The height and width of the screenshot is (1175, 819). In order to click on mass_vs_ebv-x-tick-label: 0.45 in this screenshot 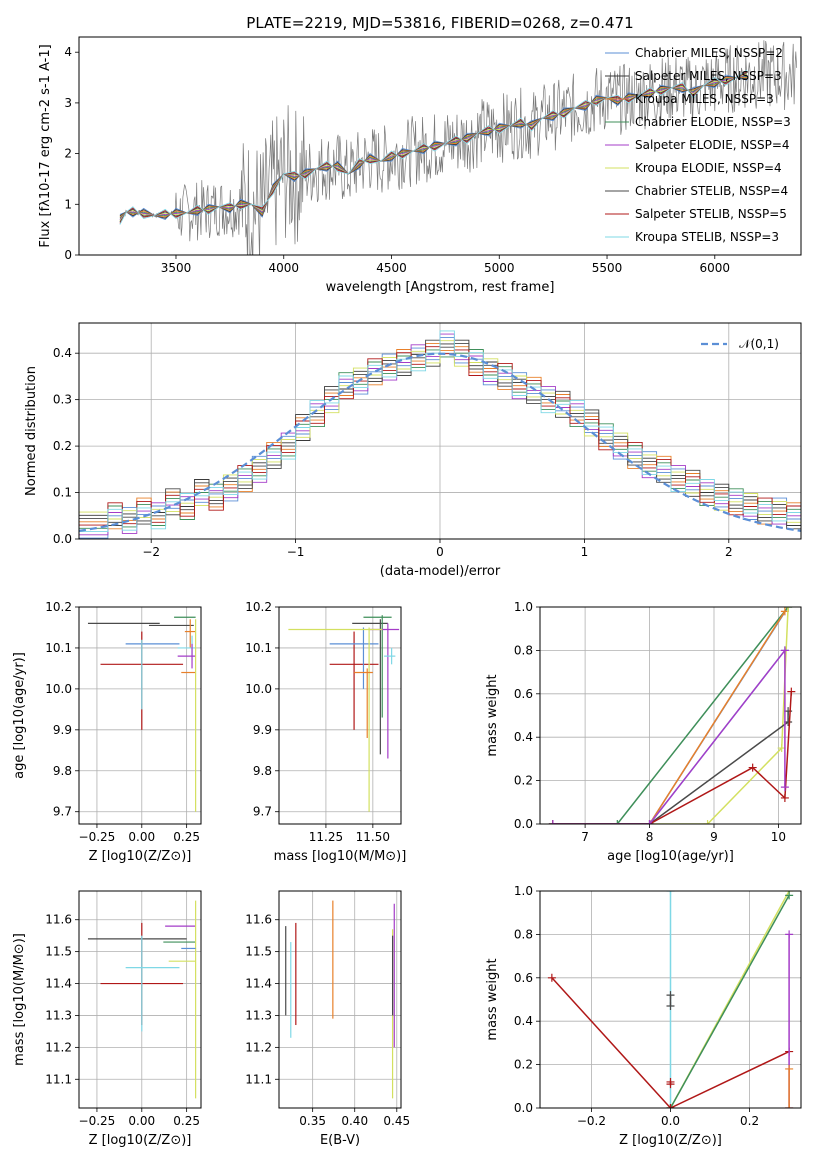, I will do `click(396, 1121)`.